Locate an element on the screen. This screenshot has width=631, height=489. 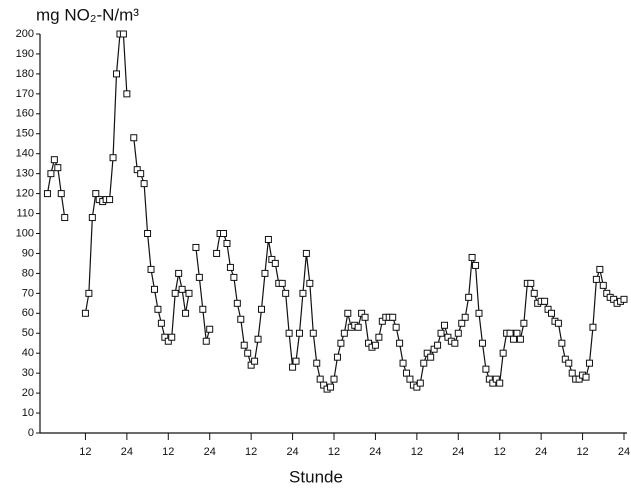
y-tick-label: 30 is located at coordinates (28, 373).